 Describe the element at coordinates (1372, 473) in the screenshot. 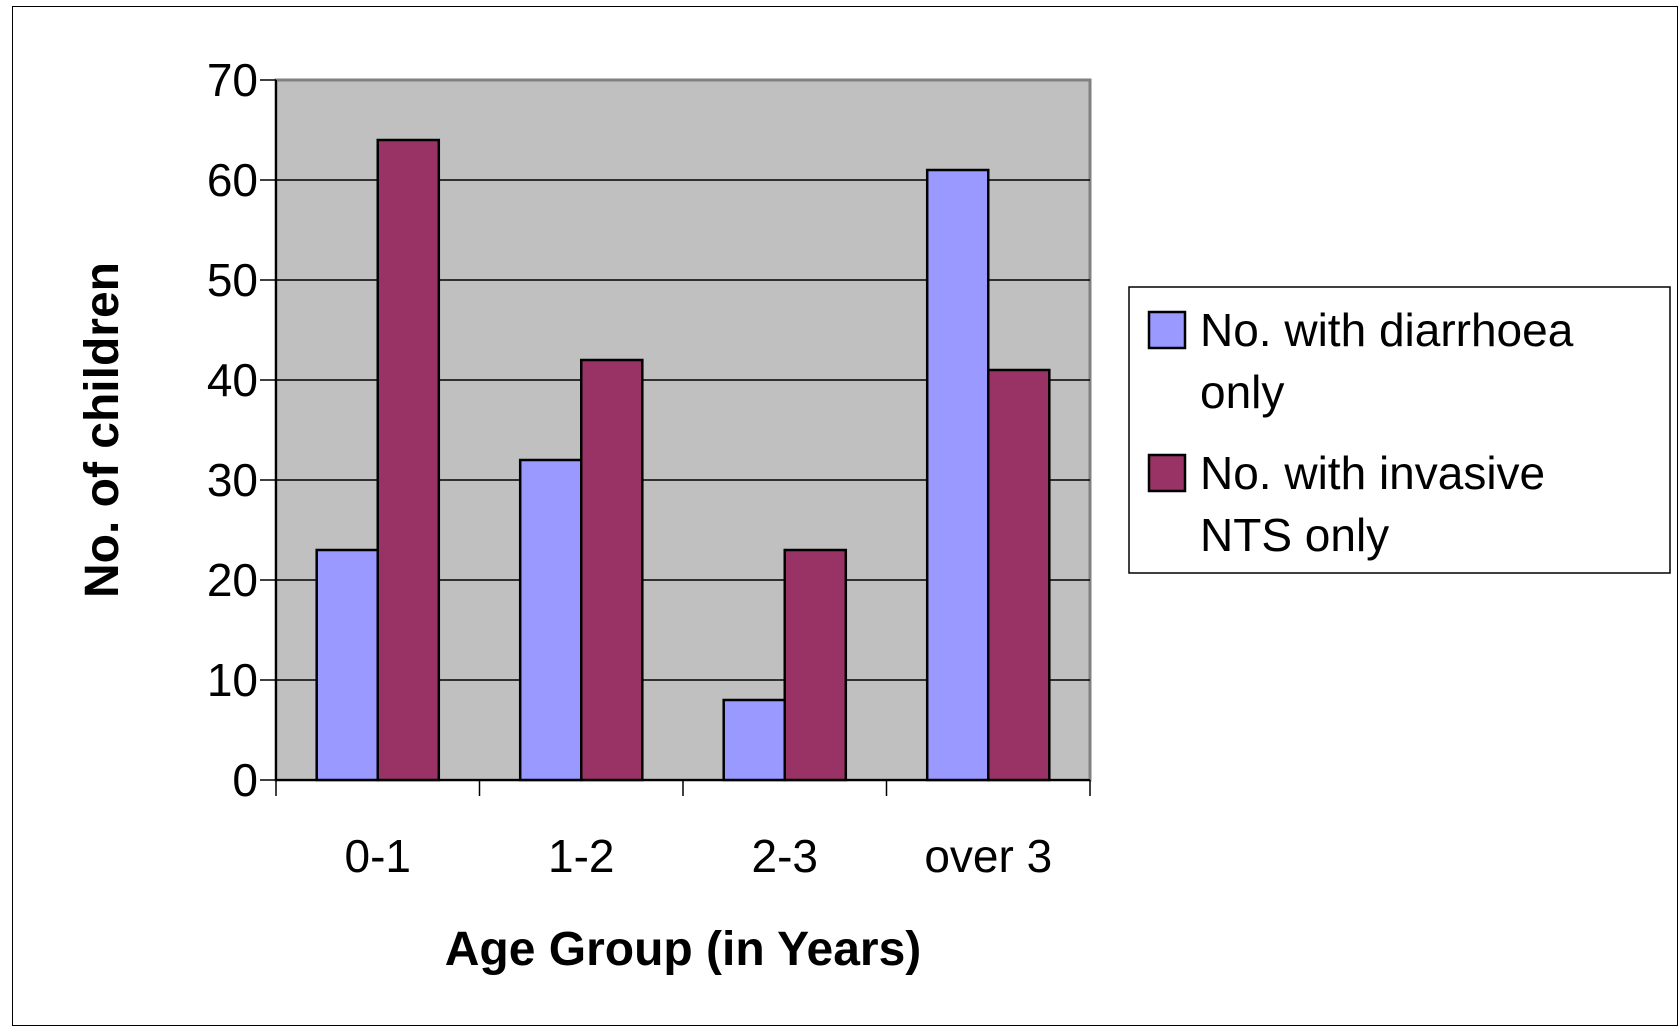

I see `legend-label-1-line-0: No. with invasive` at that location.